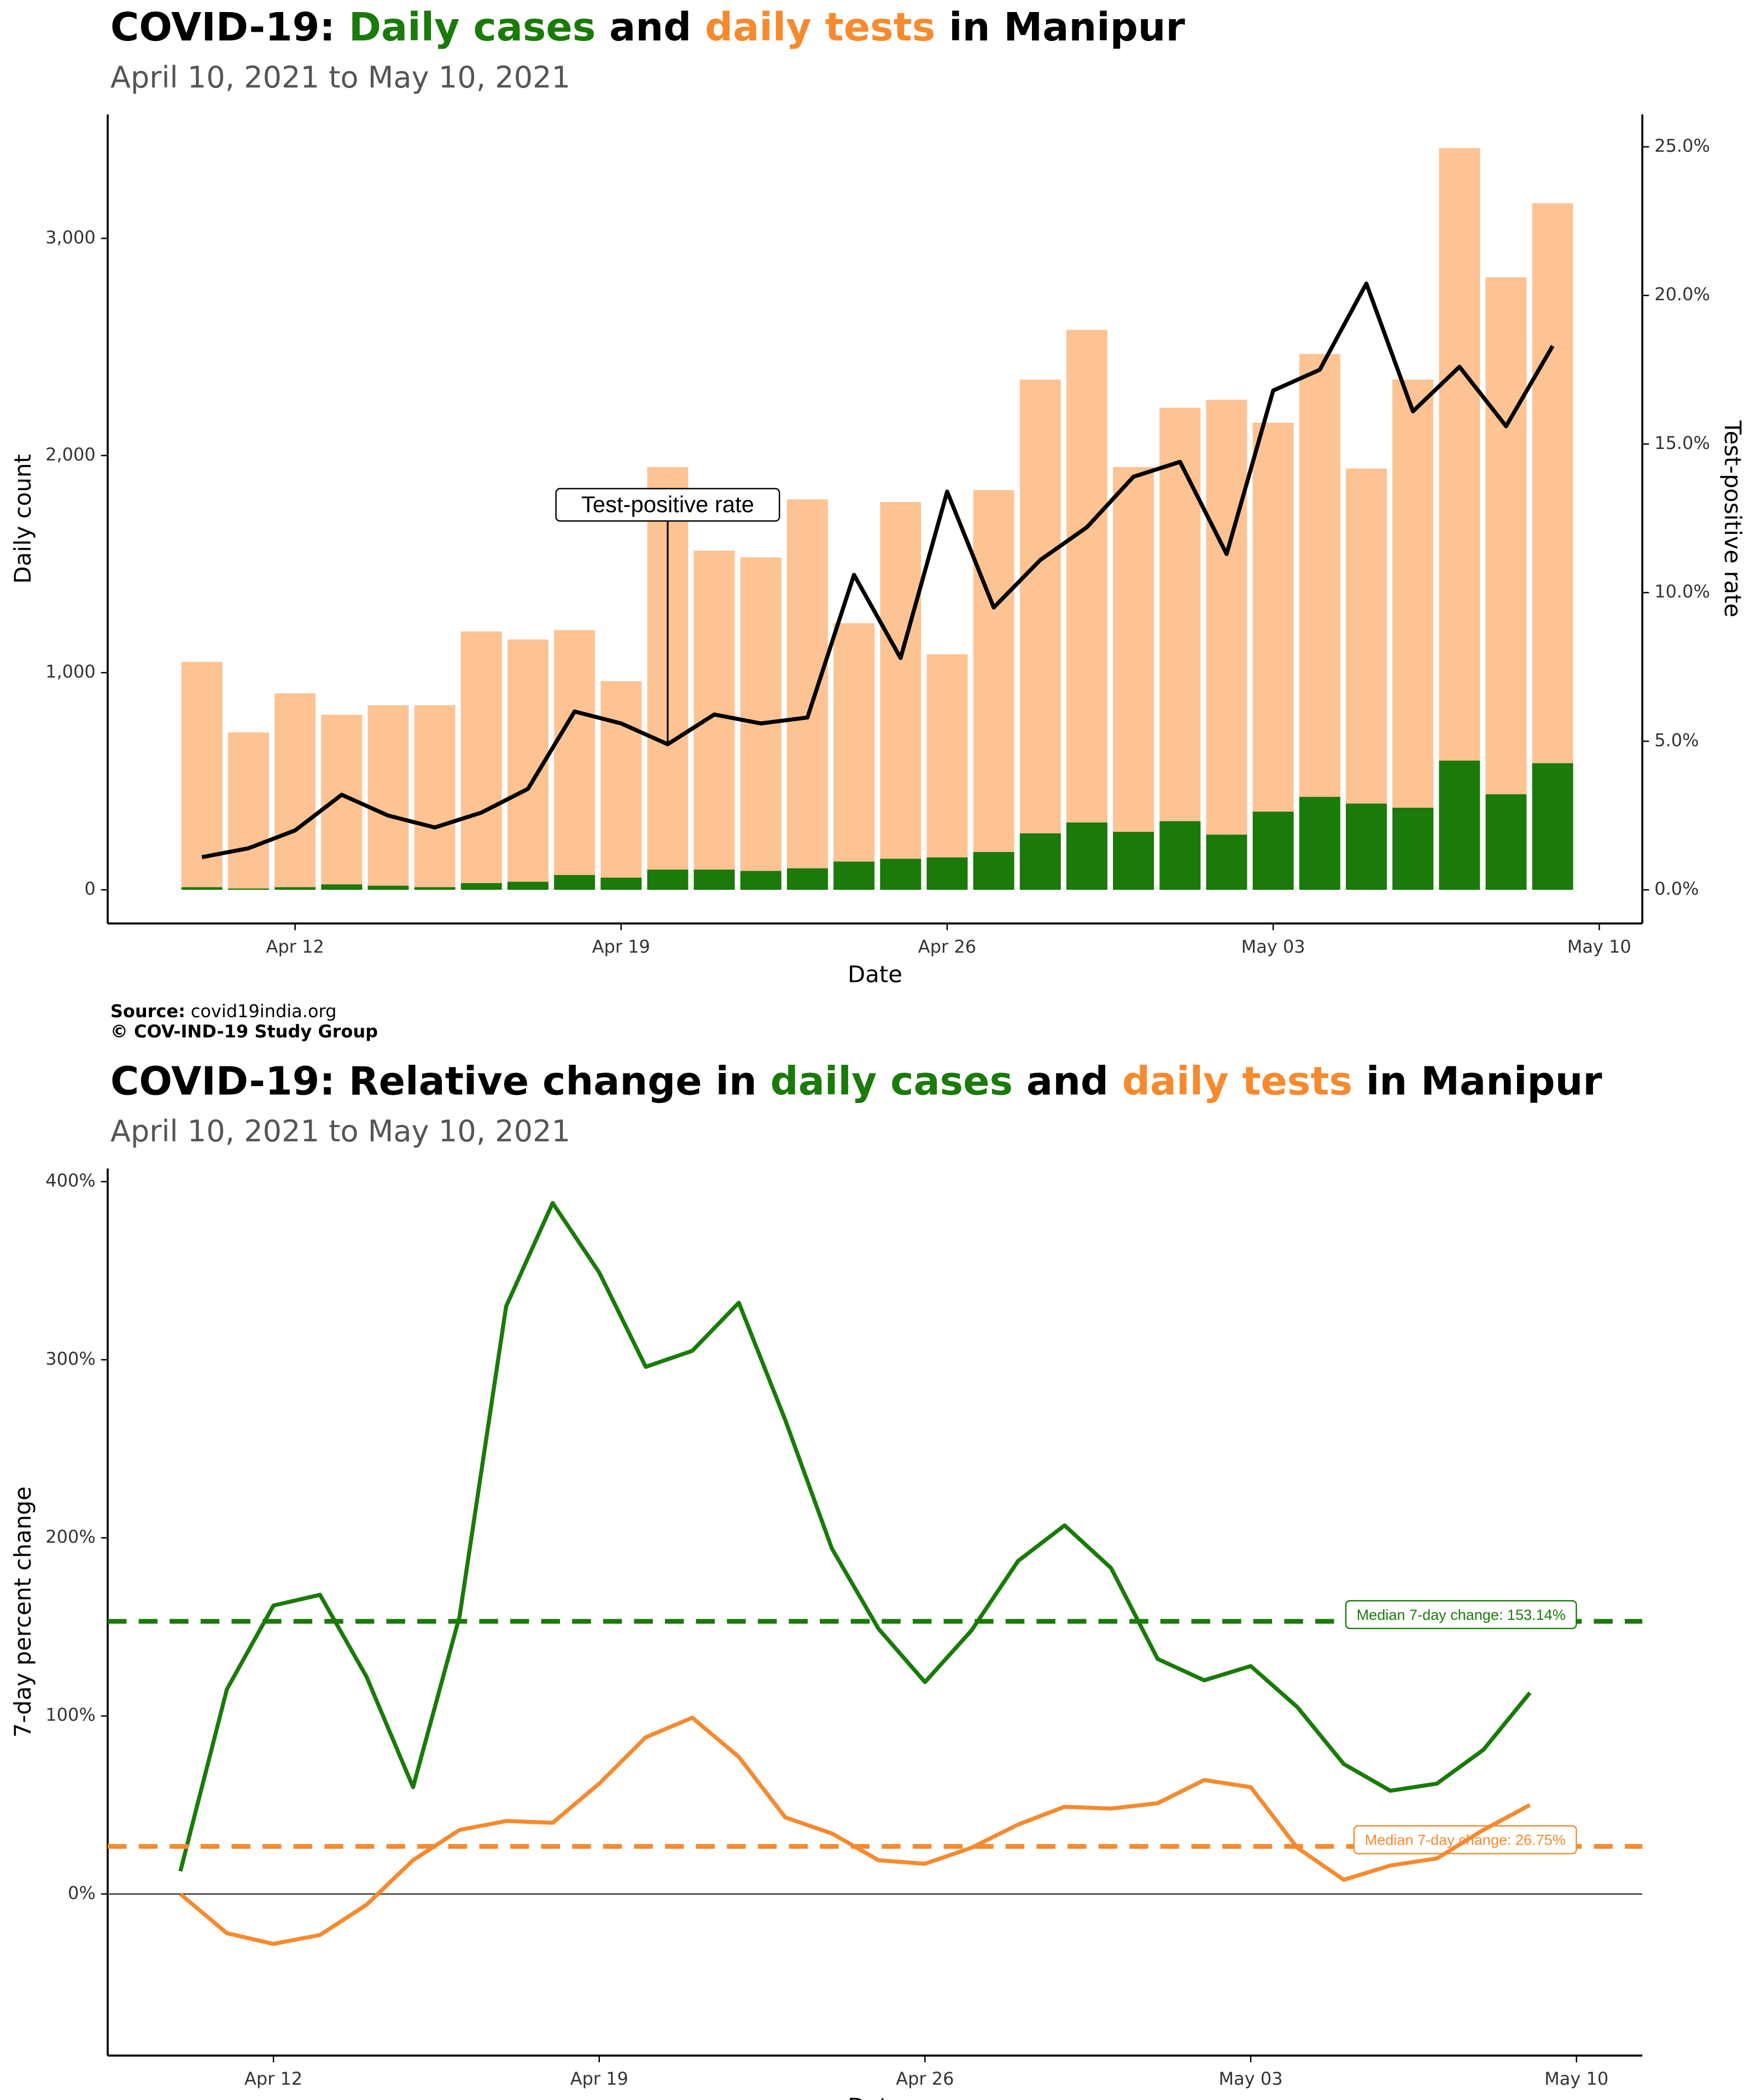 Image resolution: width=1750 pixels, height=2100 pixels. Describe the element at coordinates (1676, 740) in the screenshot. I see `y2-tick-label: 5.0%` at that location.